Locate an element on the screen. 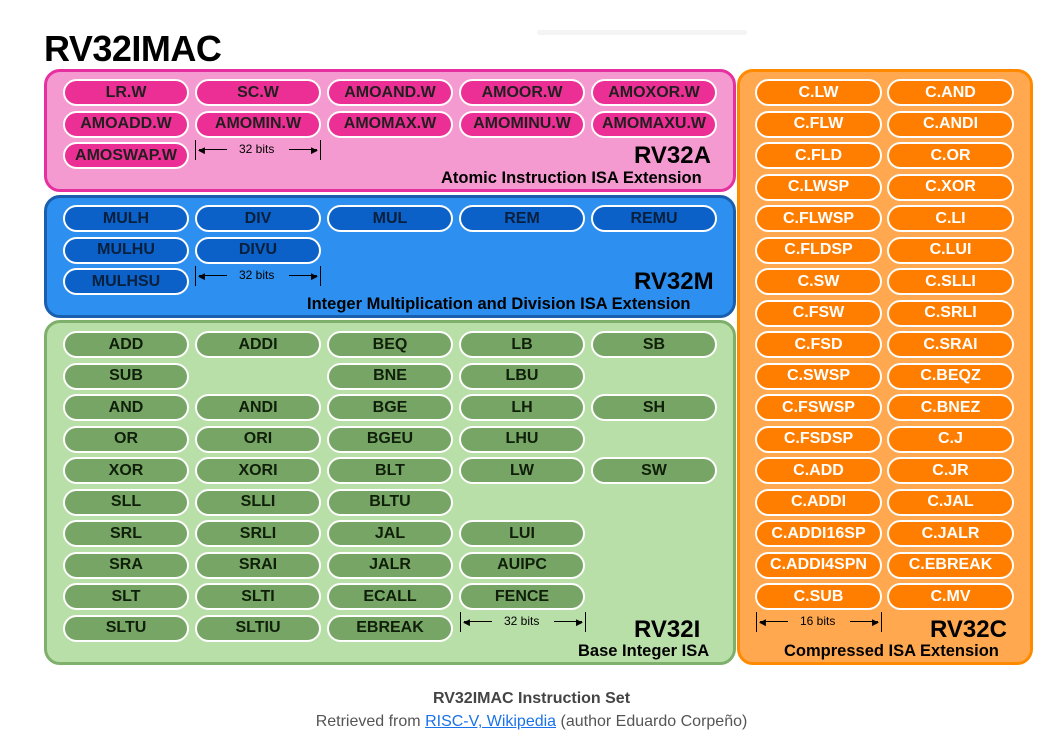  instruction-pill-blt: BLT is located at coordinates (390, 470).